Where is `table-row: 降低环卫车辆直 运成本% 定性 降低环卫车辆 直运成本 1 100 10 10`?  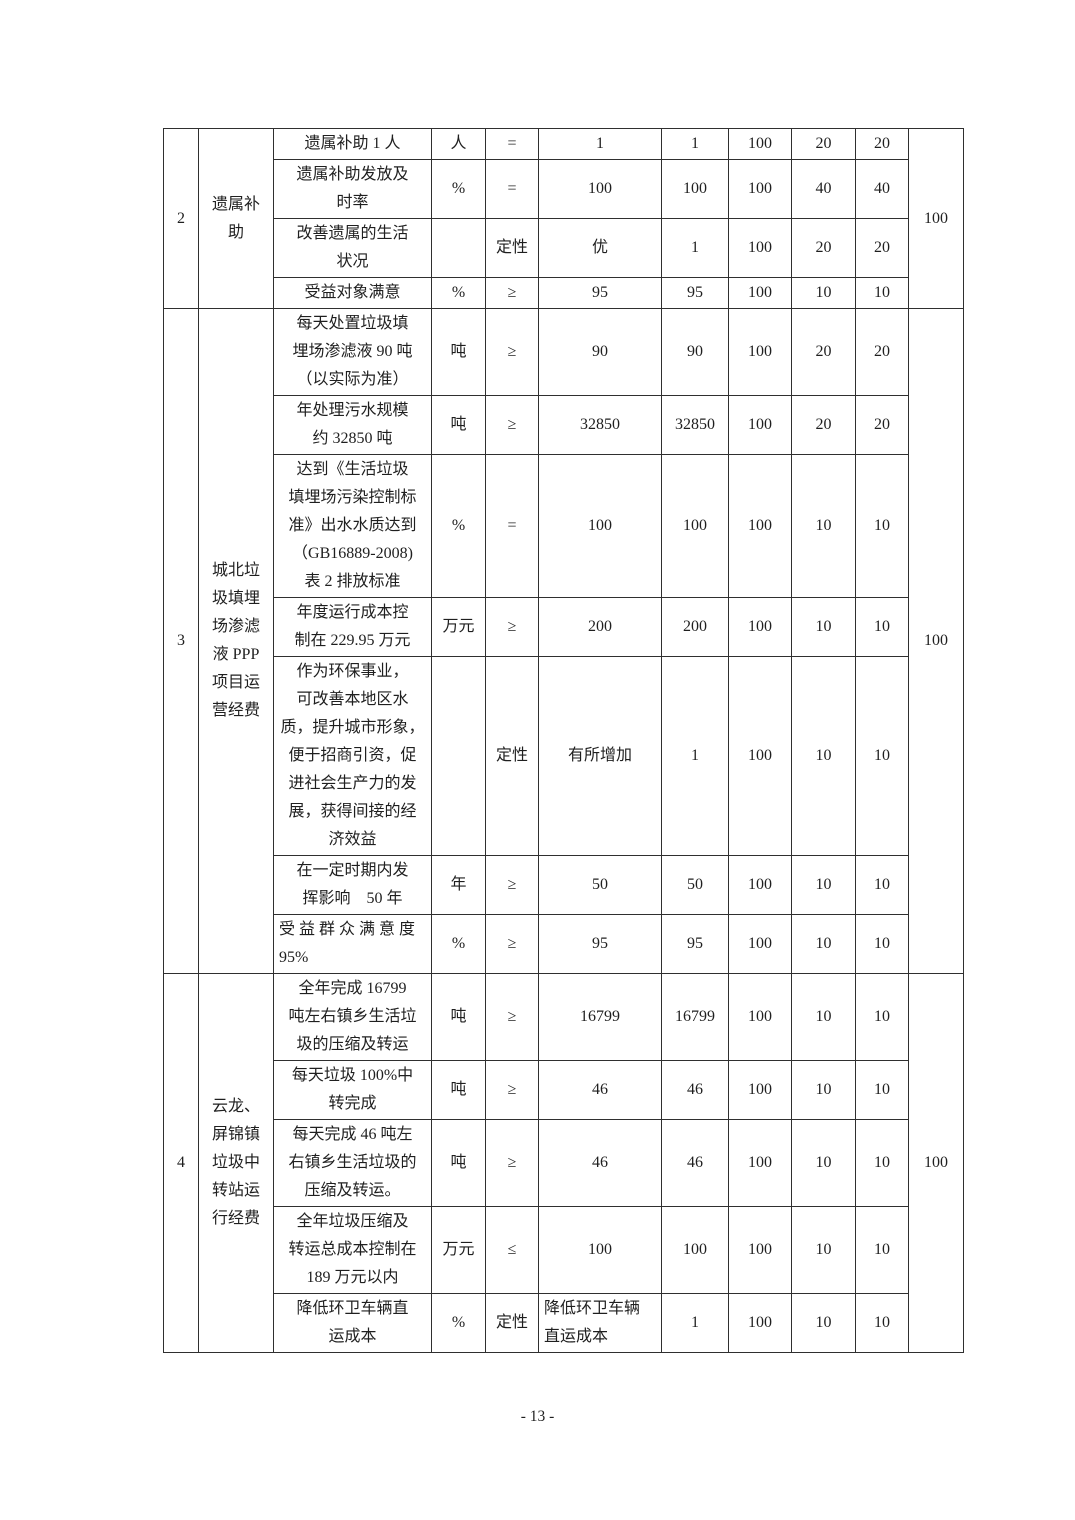
table-row: 降低环卫车辆直 运成本% 定性 降低环卫车辆 直运成本 1 100 10 10 is located at coordinates (564, 1323).